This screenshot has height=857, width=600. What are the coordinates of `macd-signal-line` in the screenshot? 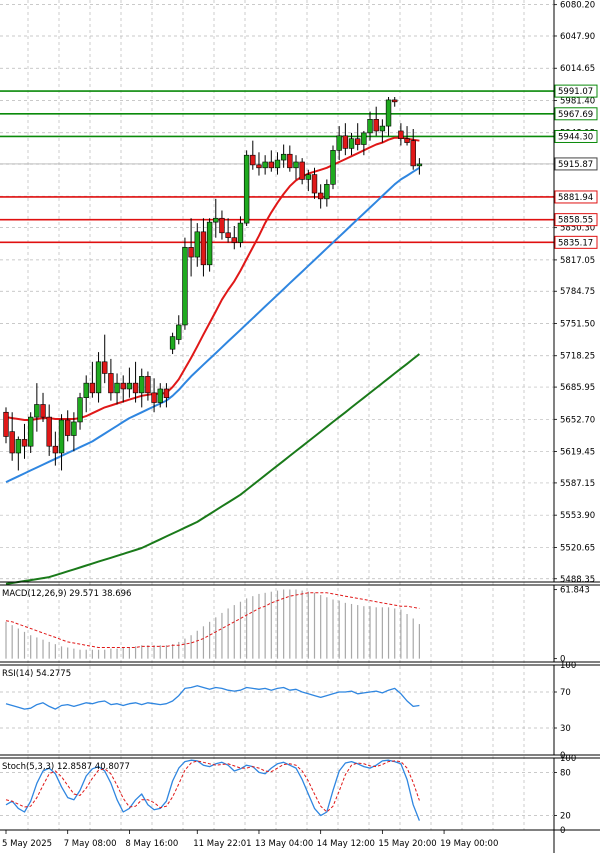 It's located at (212, 620).